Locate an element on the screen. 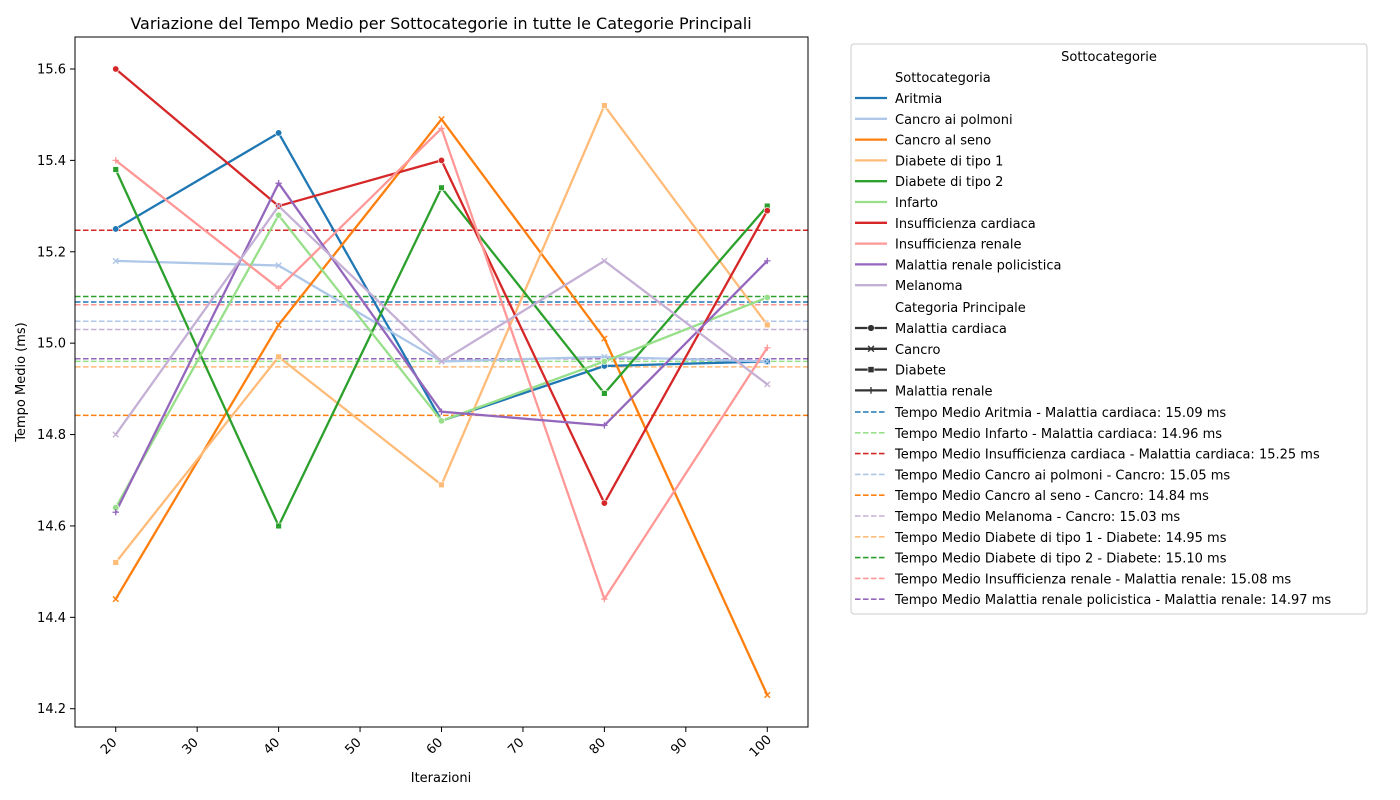  legend-series-label: Diabete di tipo 1 is located at coordinates (949, 161).